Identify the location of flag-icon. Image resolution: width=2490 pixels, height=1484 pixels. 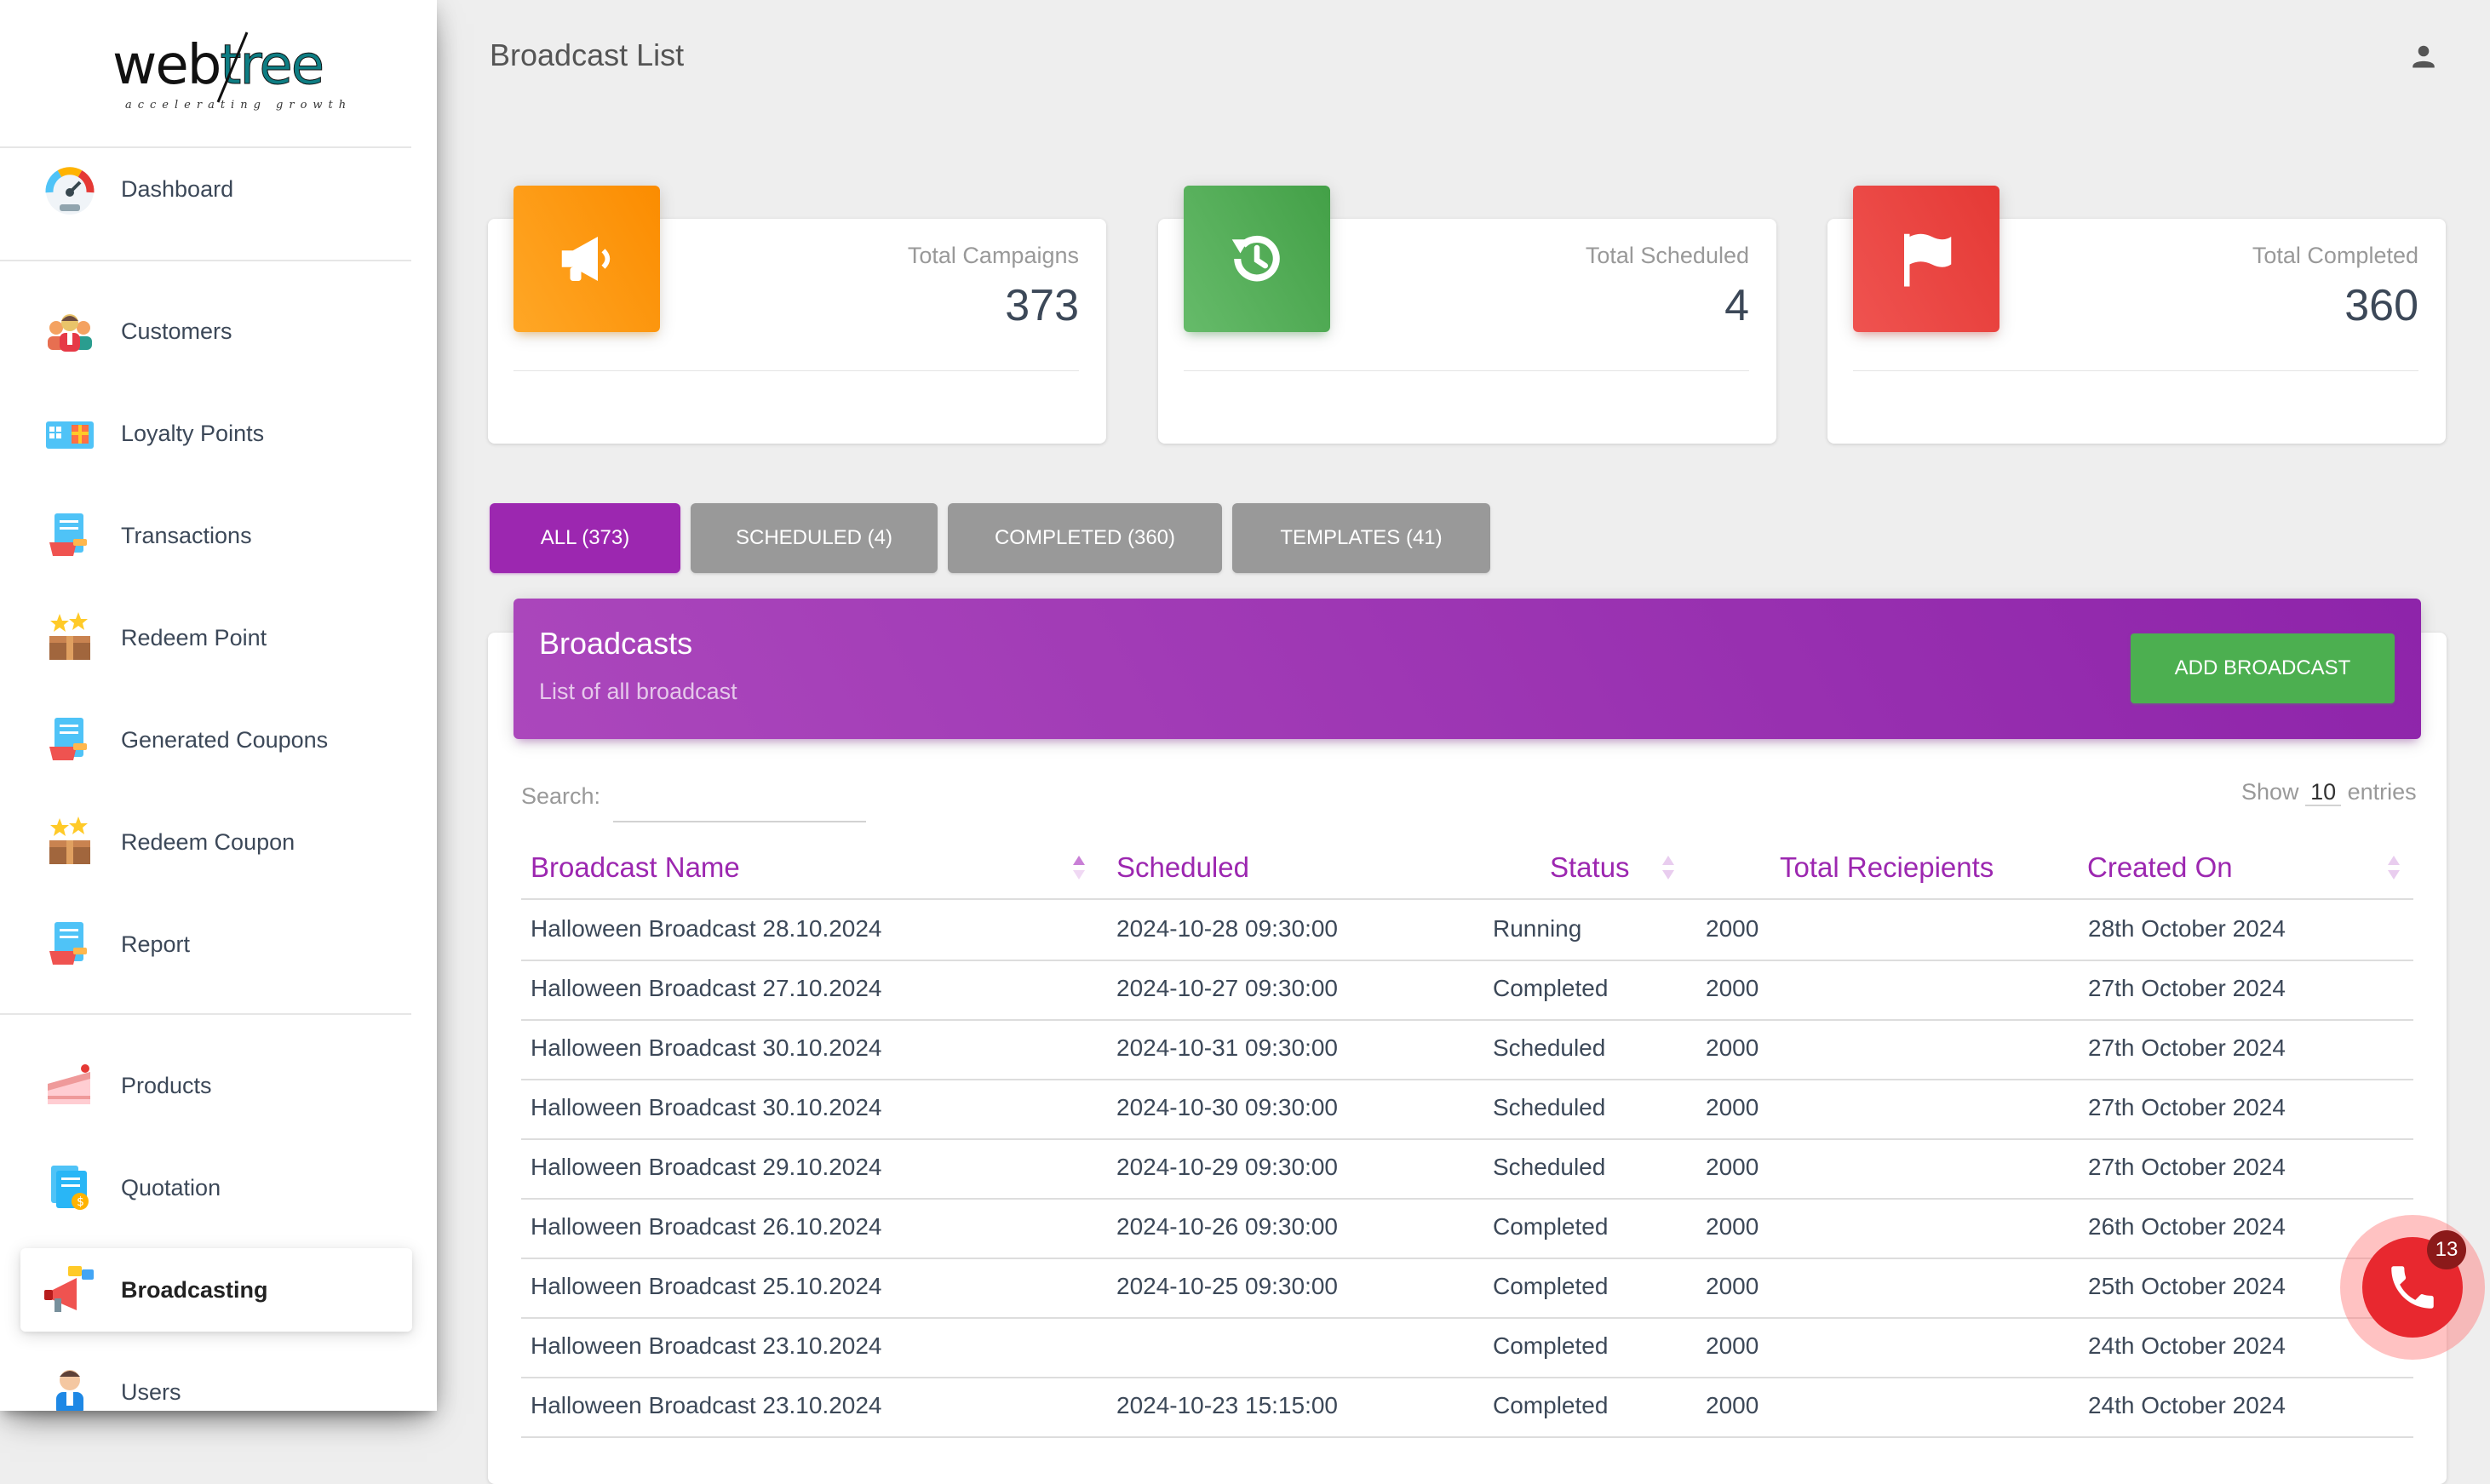
(1928, 260).